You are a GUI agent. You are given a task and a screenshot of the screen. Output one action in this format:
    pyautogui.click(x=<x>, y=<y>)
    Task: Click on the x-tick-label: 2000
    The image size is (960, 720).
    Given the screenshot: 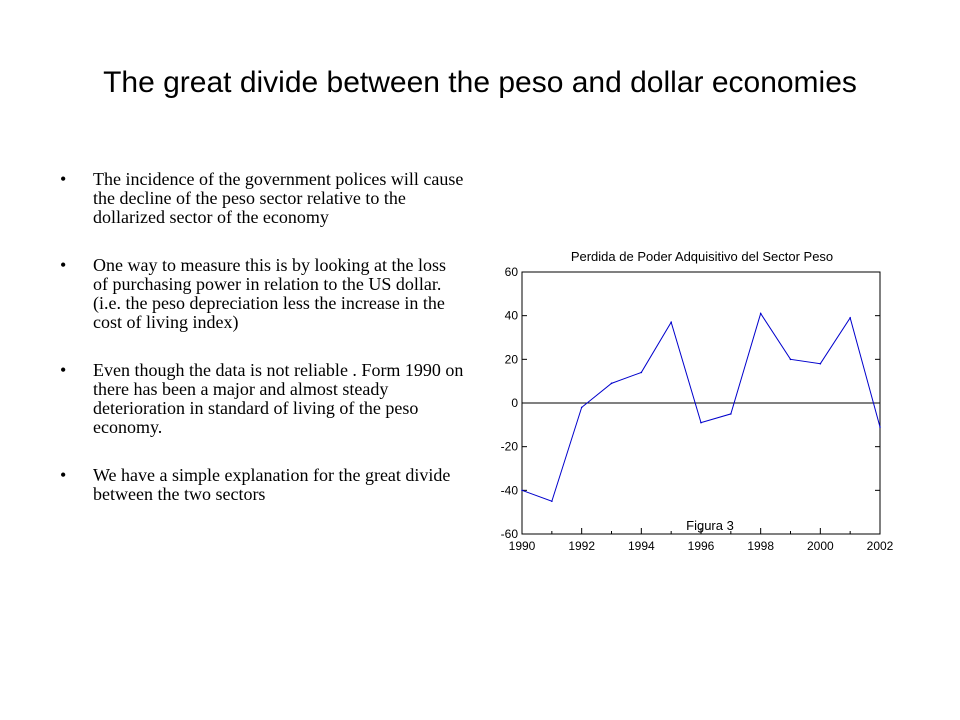 What is the action you would take?
    pyautogui.click(x=820, y=546)
    